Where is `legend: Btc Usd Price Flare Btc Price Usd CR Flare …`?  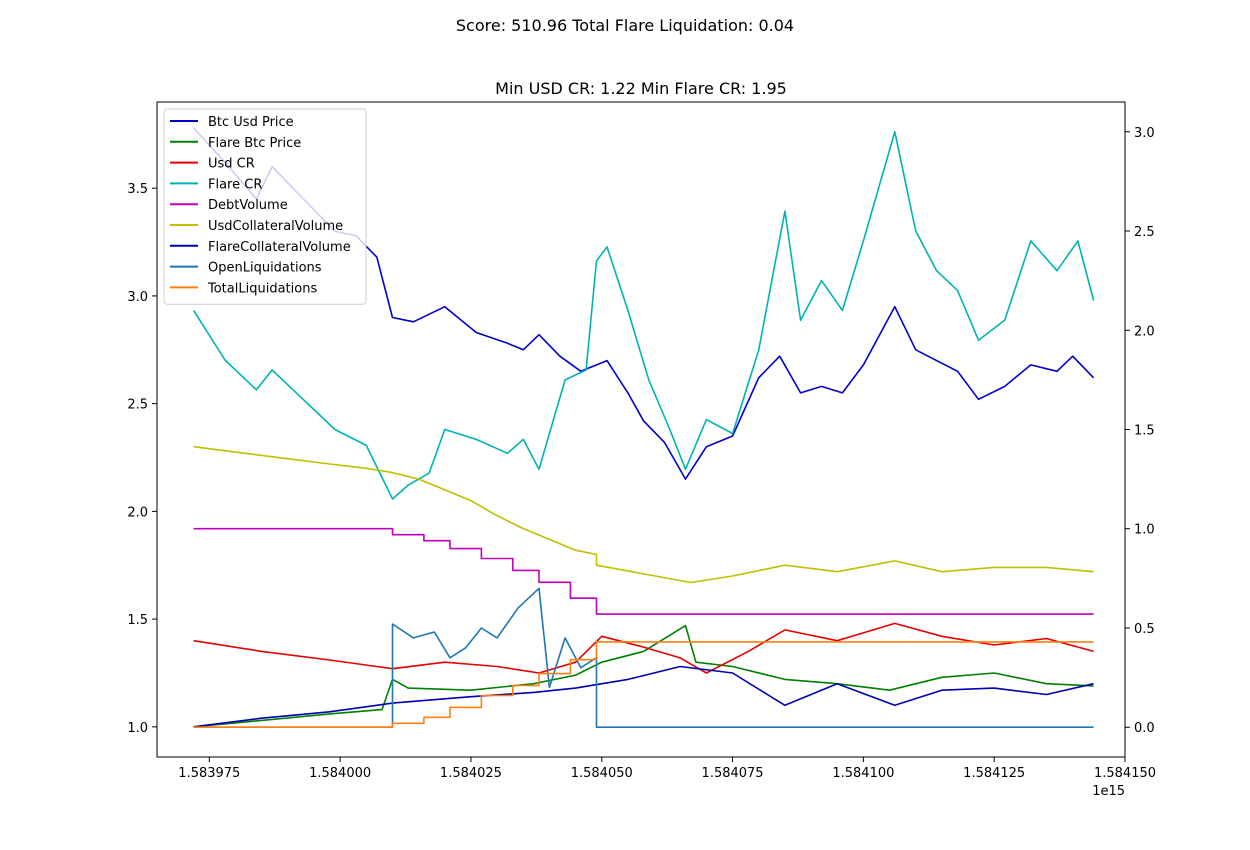 legend: Btc Usd Price Flare Btc Price Usd CR Flare … is located at coordinates (265, 206).